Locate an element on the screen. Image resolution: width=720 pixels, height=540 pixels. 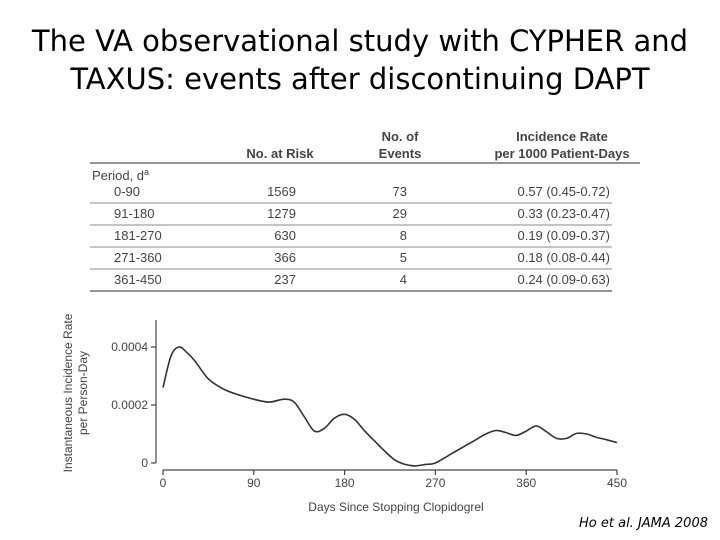
incidence-curve is located at coordinates (390, 406).